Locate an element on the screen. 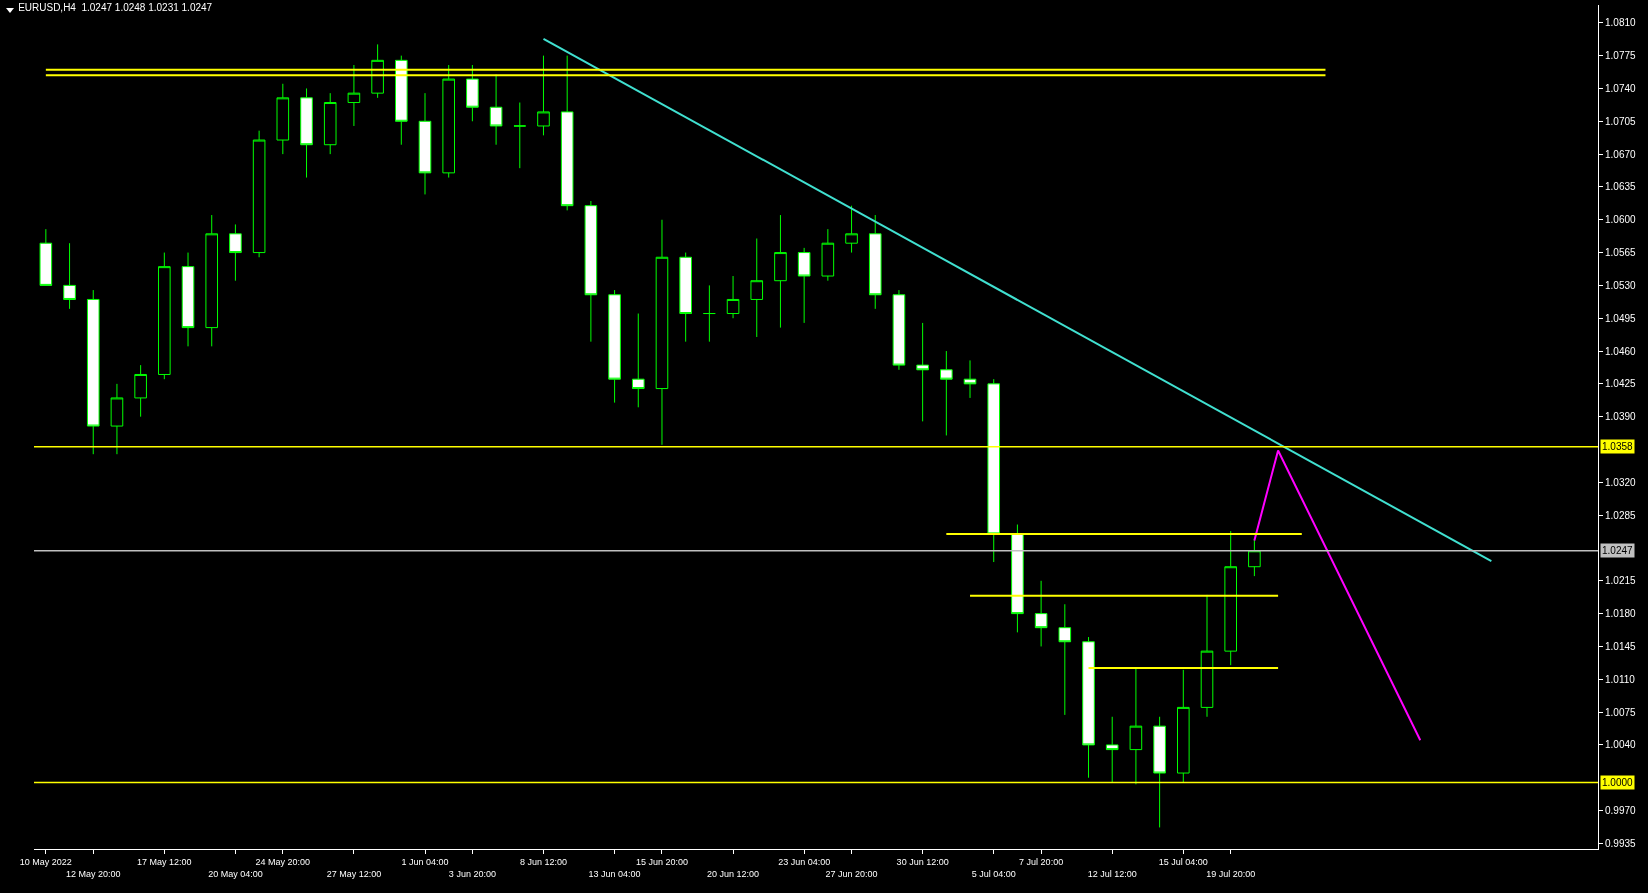  ref-line-label: 1.0000 is located at coordinates (1618, 782).